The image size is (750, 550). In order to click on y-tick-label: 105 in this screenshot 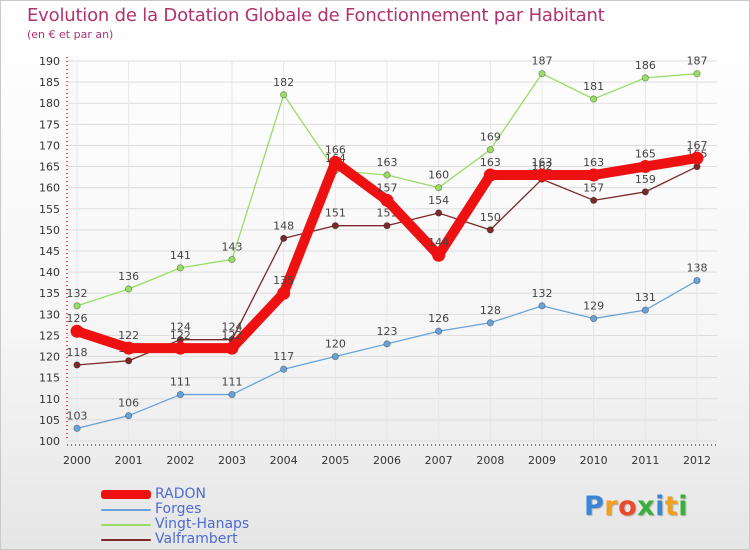, I will do `click(49, 420)`.